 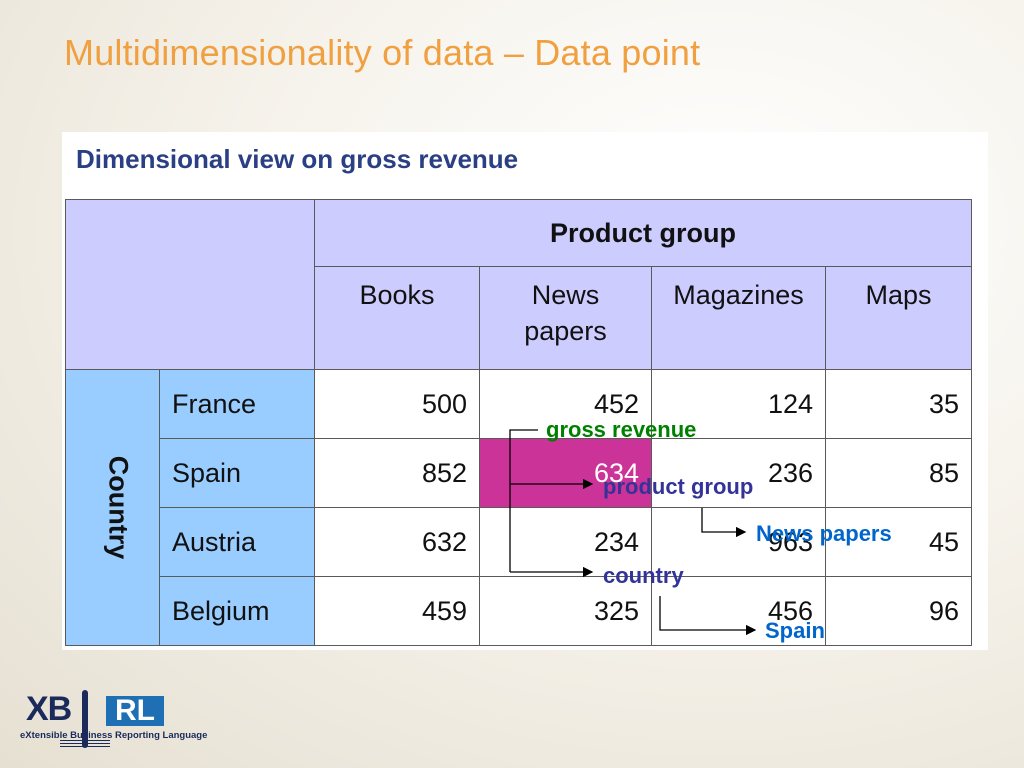 I want to click on row-label-france: France, so click(x=237, y=404).